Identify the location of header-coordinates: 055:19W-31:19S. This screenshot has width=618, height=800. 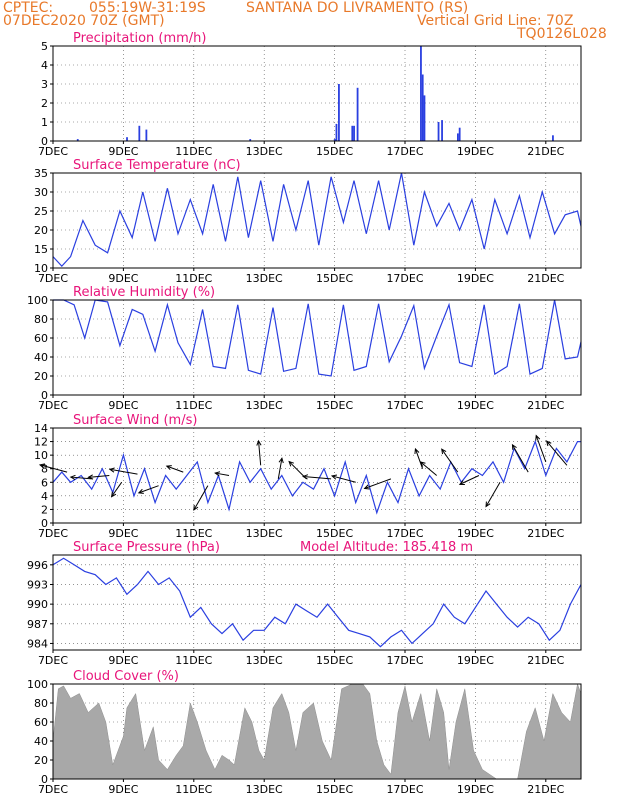
(147, 8).